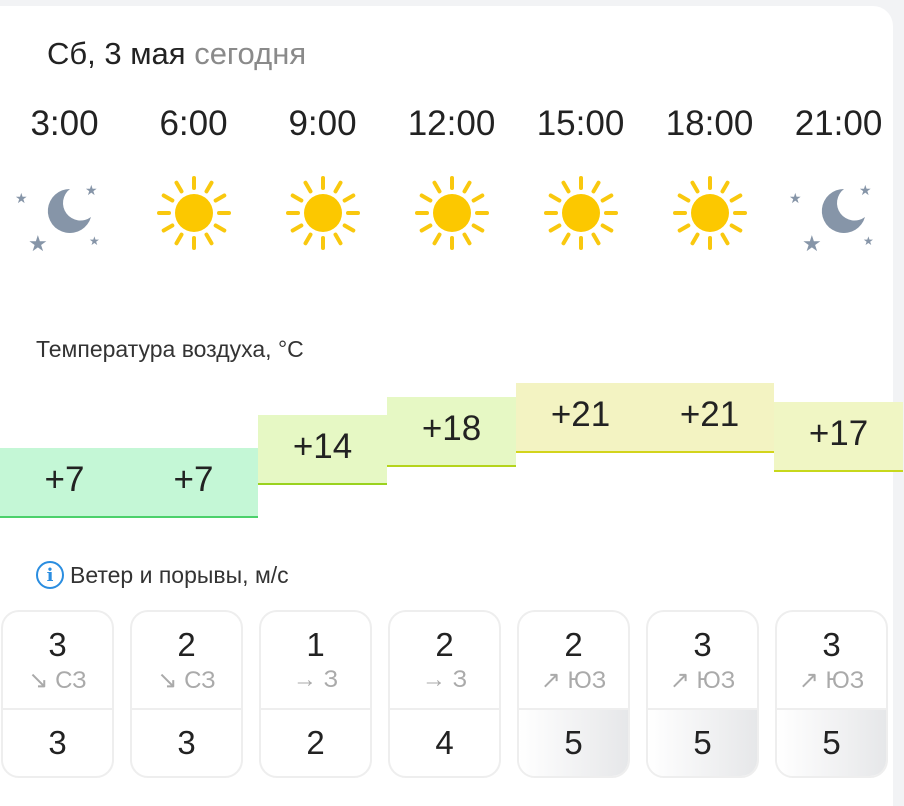 This screenshot has height=806, width=904. What do you see at coordinates (322, 446) in the screenshot?
I see `temperature-value: +14` at bounding box center [322, 446].